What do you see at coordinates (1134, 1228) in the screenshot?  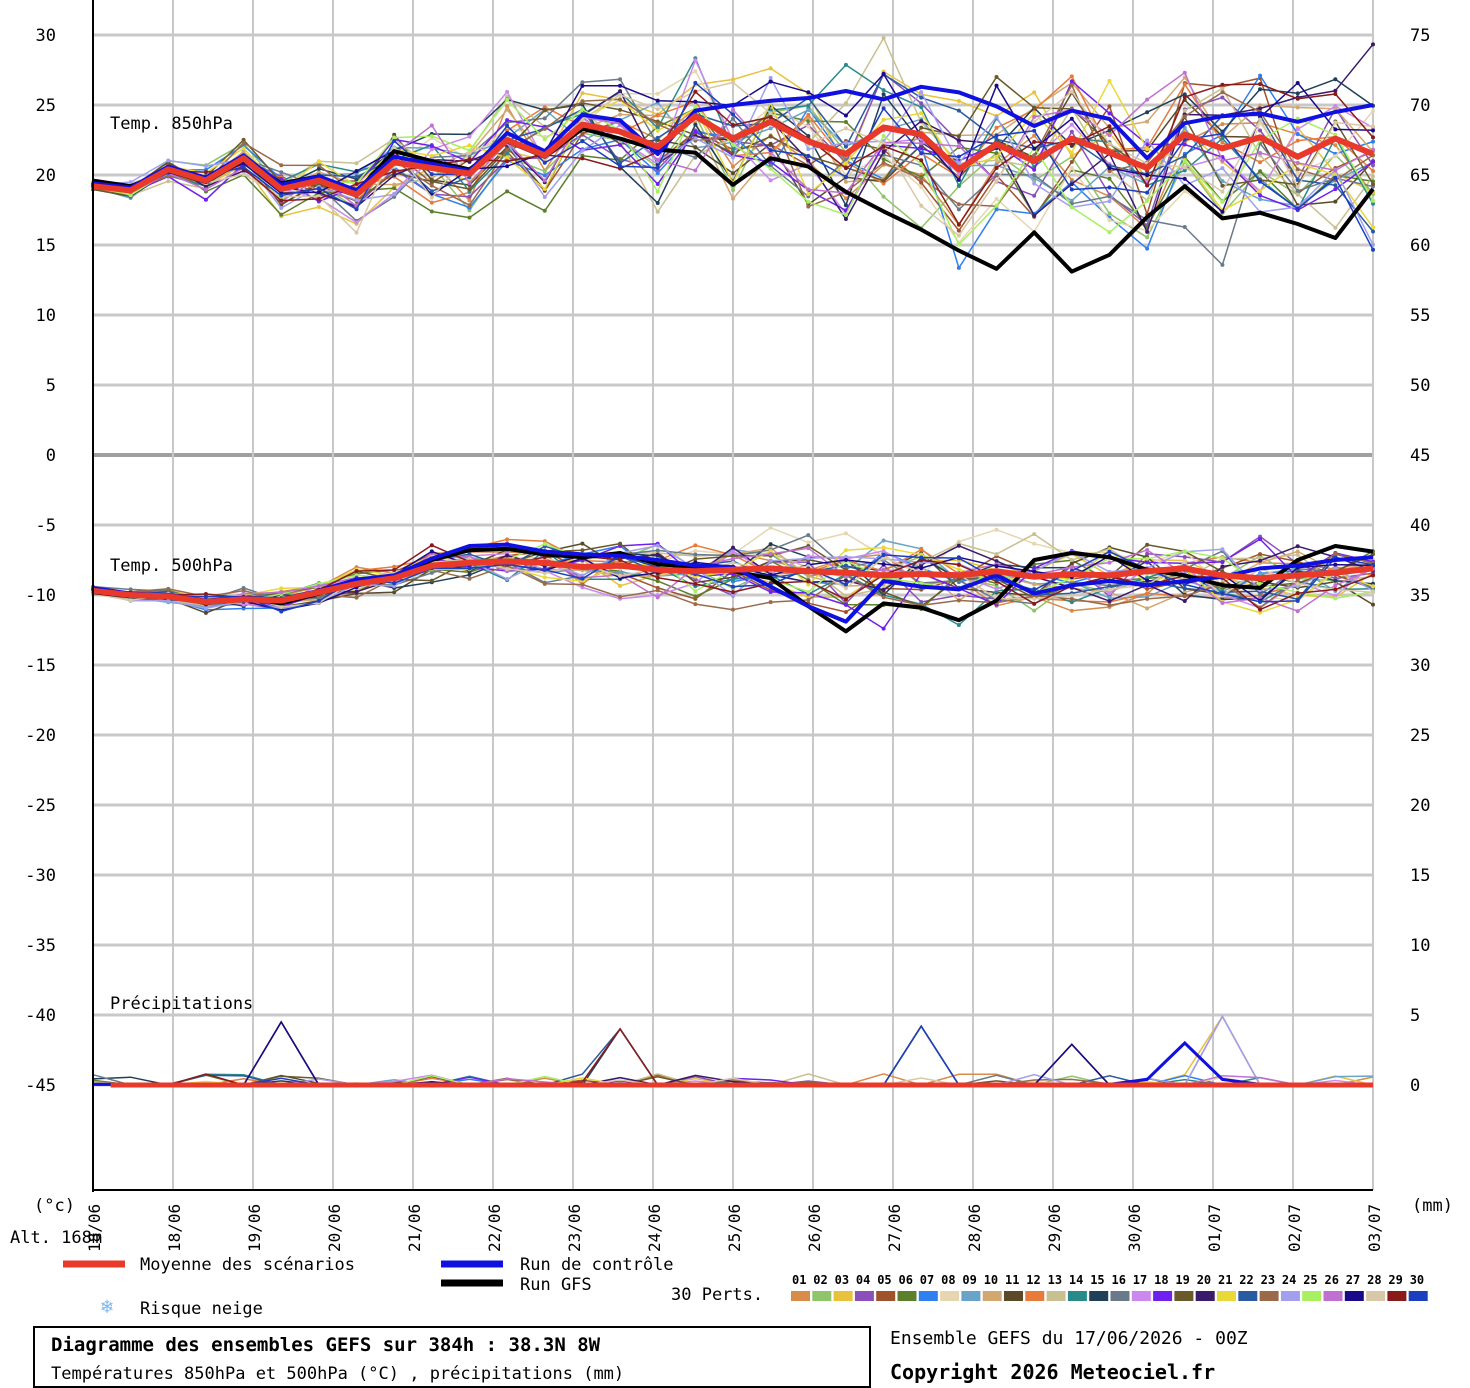 I see `x-tick-label: 30/06` at bounding box center [1134, 1228].